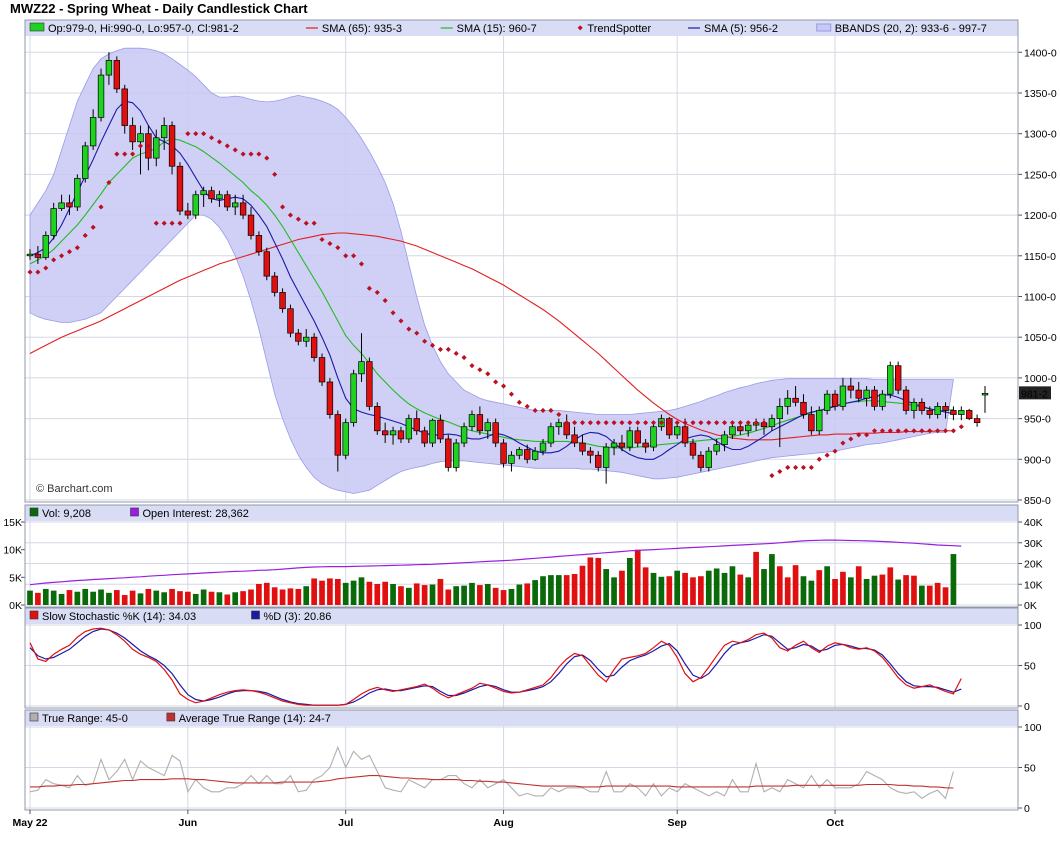 The image size is (1060, 851). I want to click on legend-label: SMA (65): 935-3, so click(362, 29).